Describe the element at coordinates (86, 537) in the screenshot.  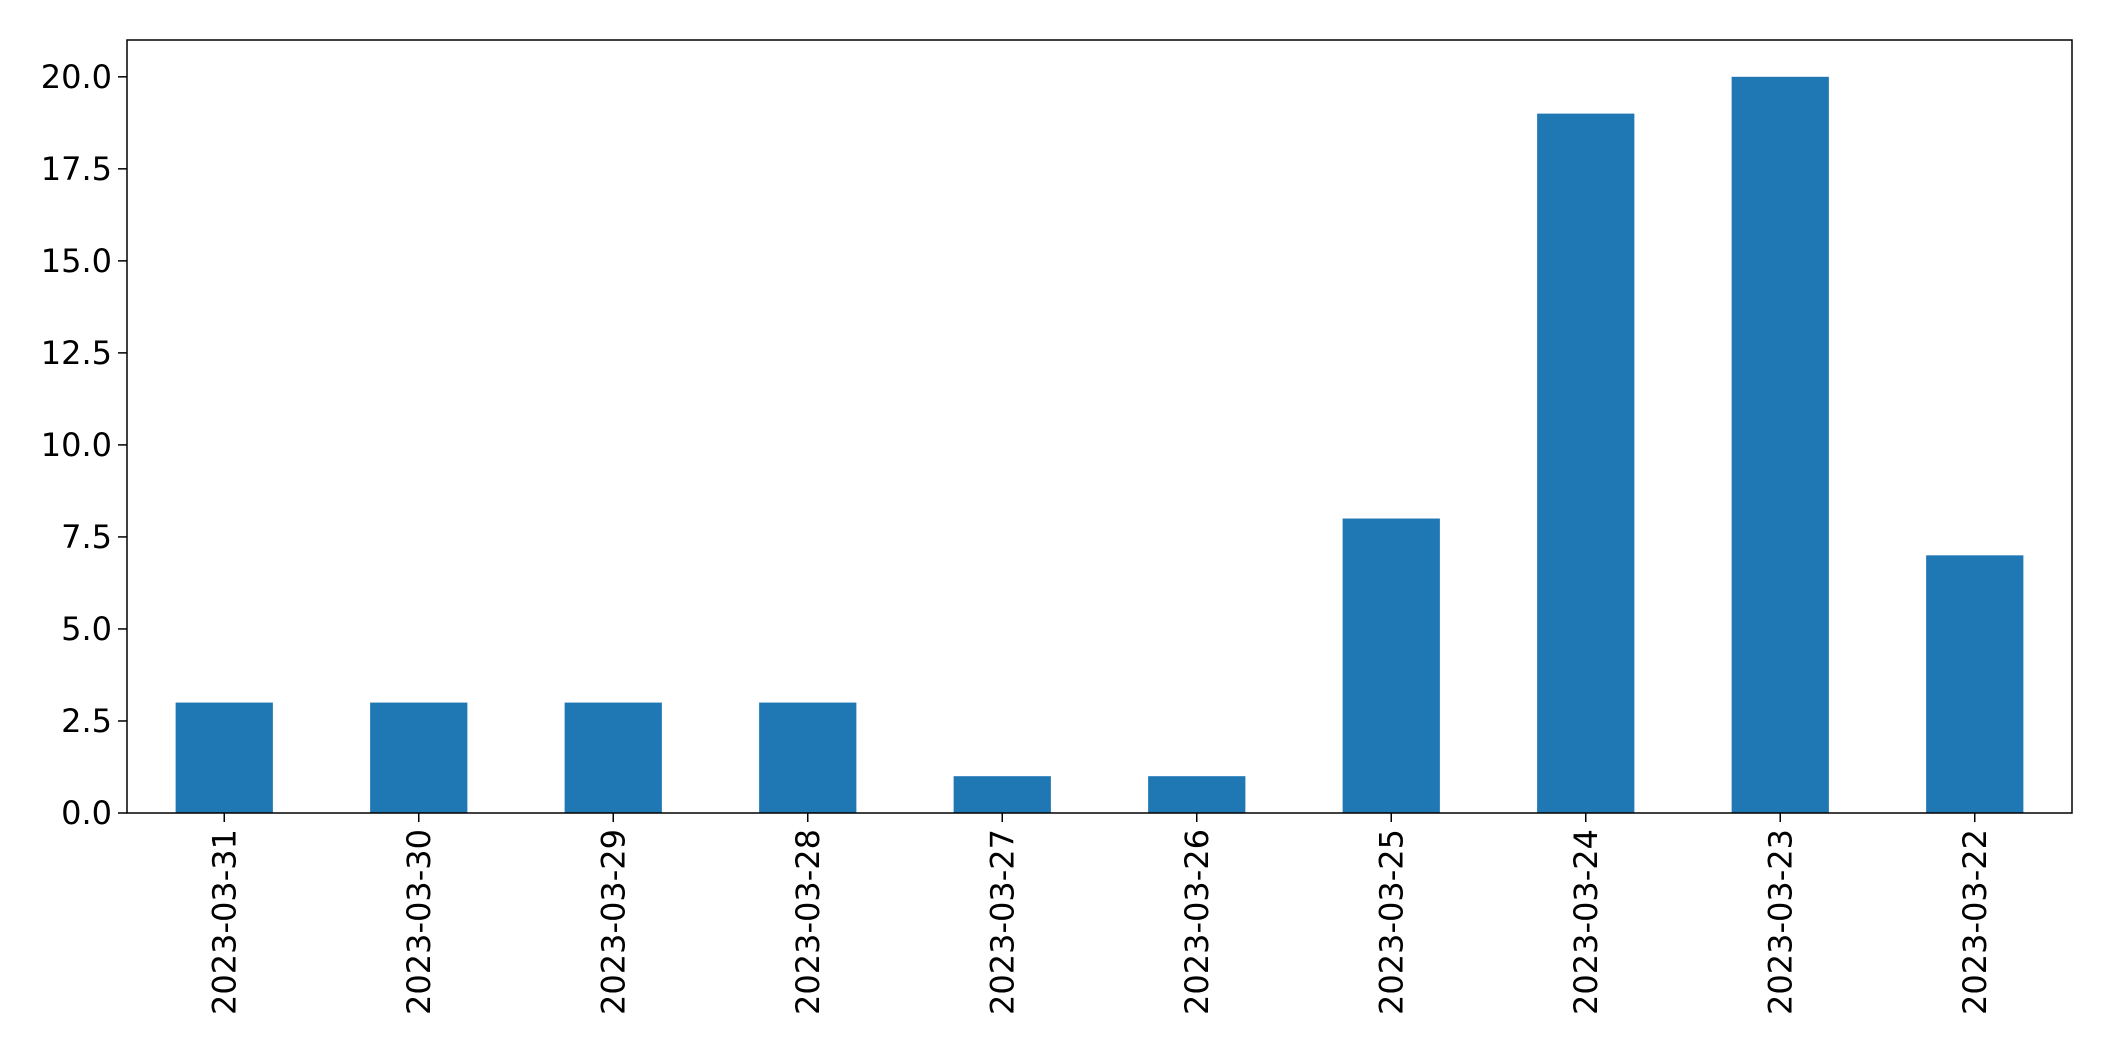
I see `y-tick-label: 7.5` at that location.